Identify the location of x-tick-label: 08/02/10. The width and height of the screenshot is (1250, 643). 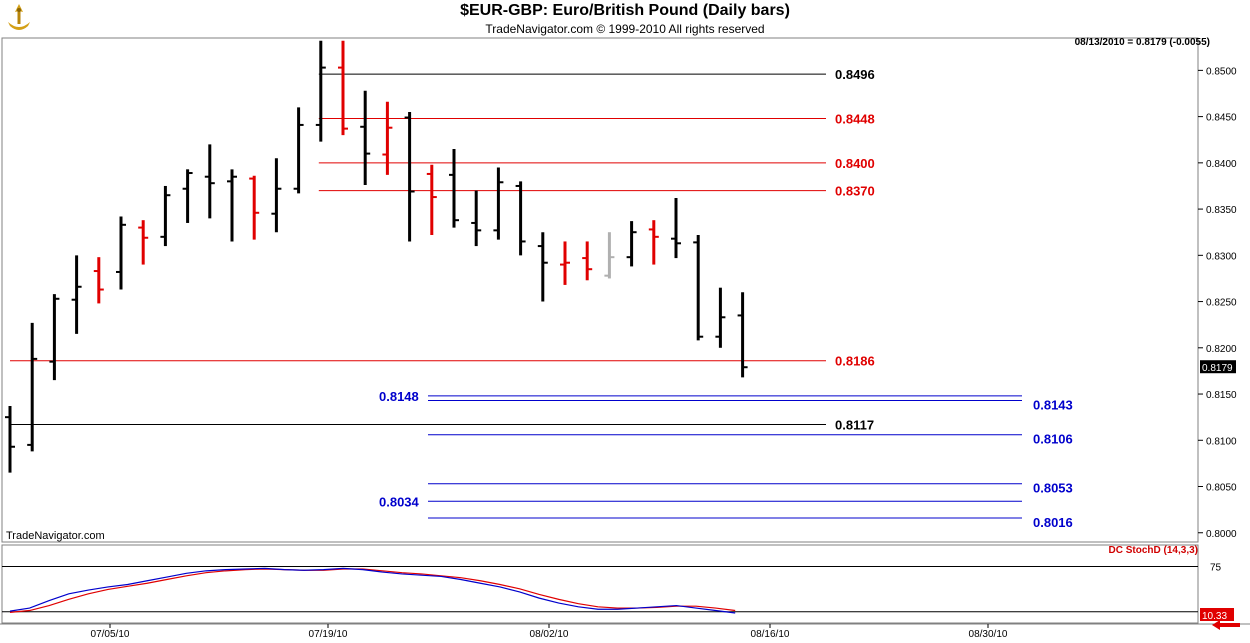
(549, 634).